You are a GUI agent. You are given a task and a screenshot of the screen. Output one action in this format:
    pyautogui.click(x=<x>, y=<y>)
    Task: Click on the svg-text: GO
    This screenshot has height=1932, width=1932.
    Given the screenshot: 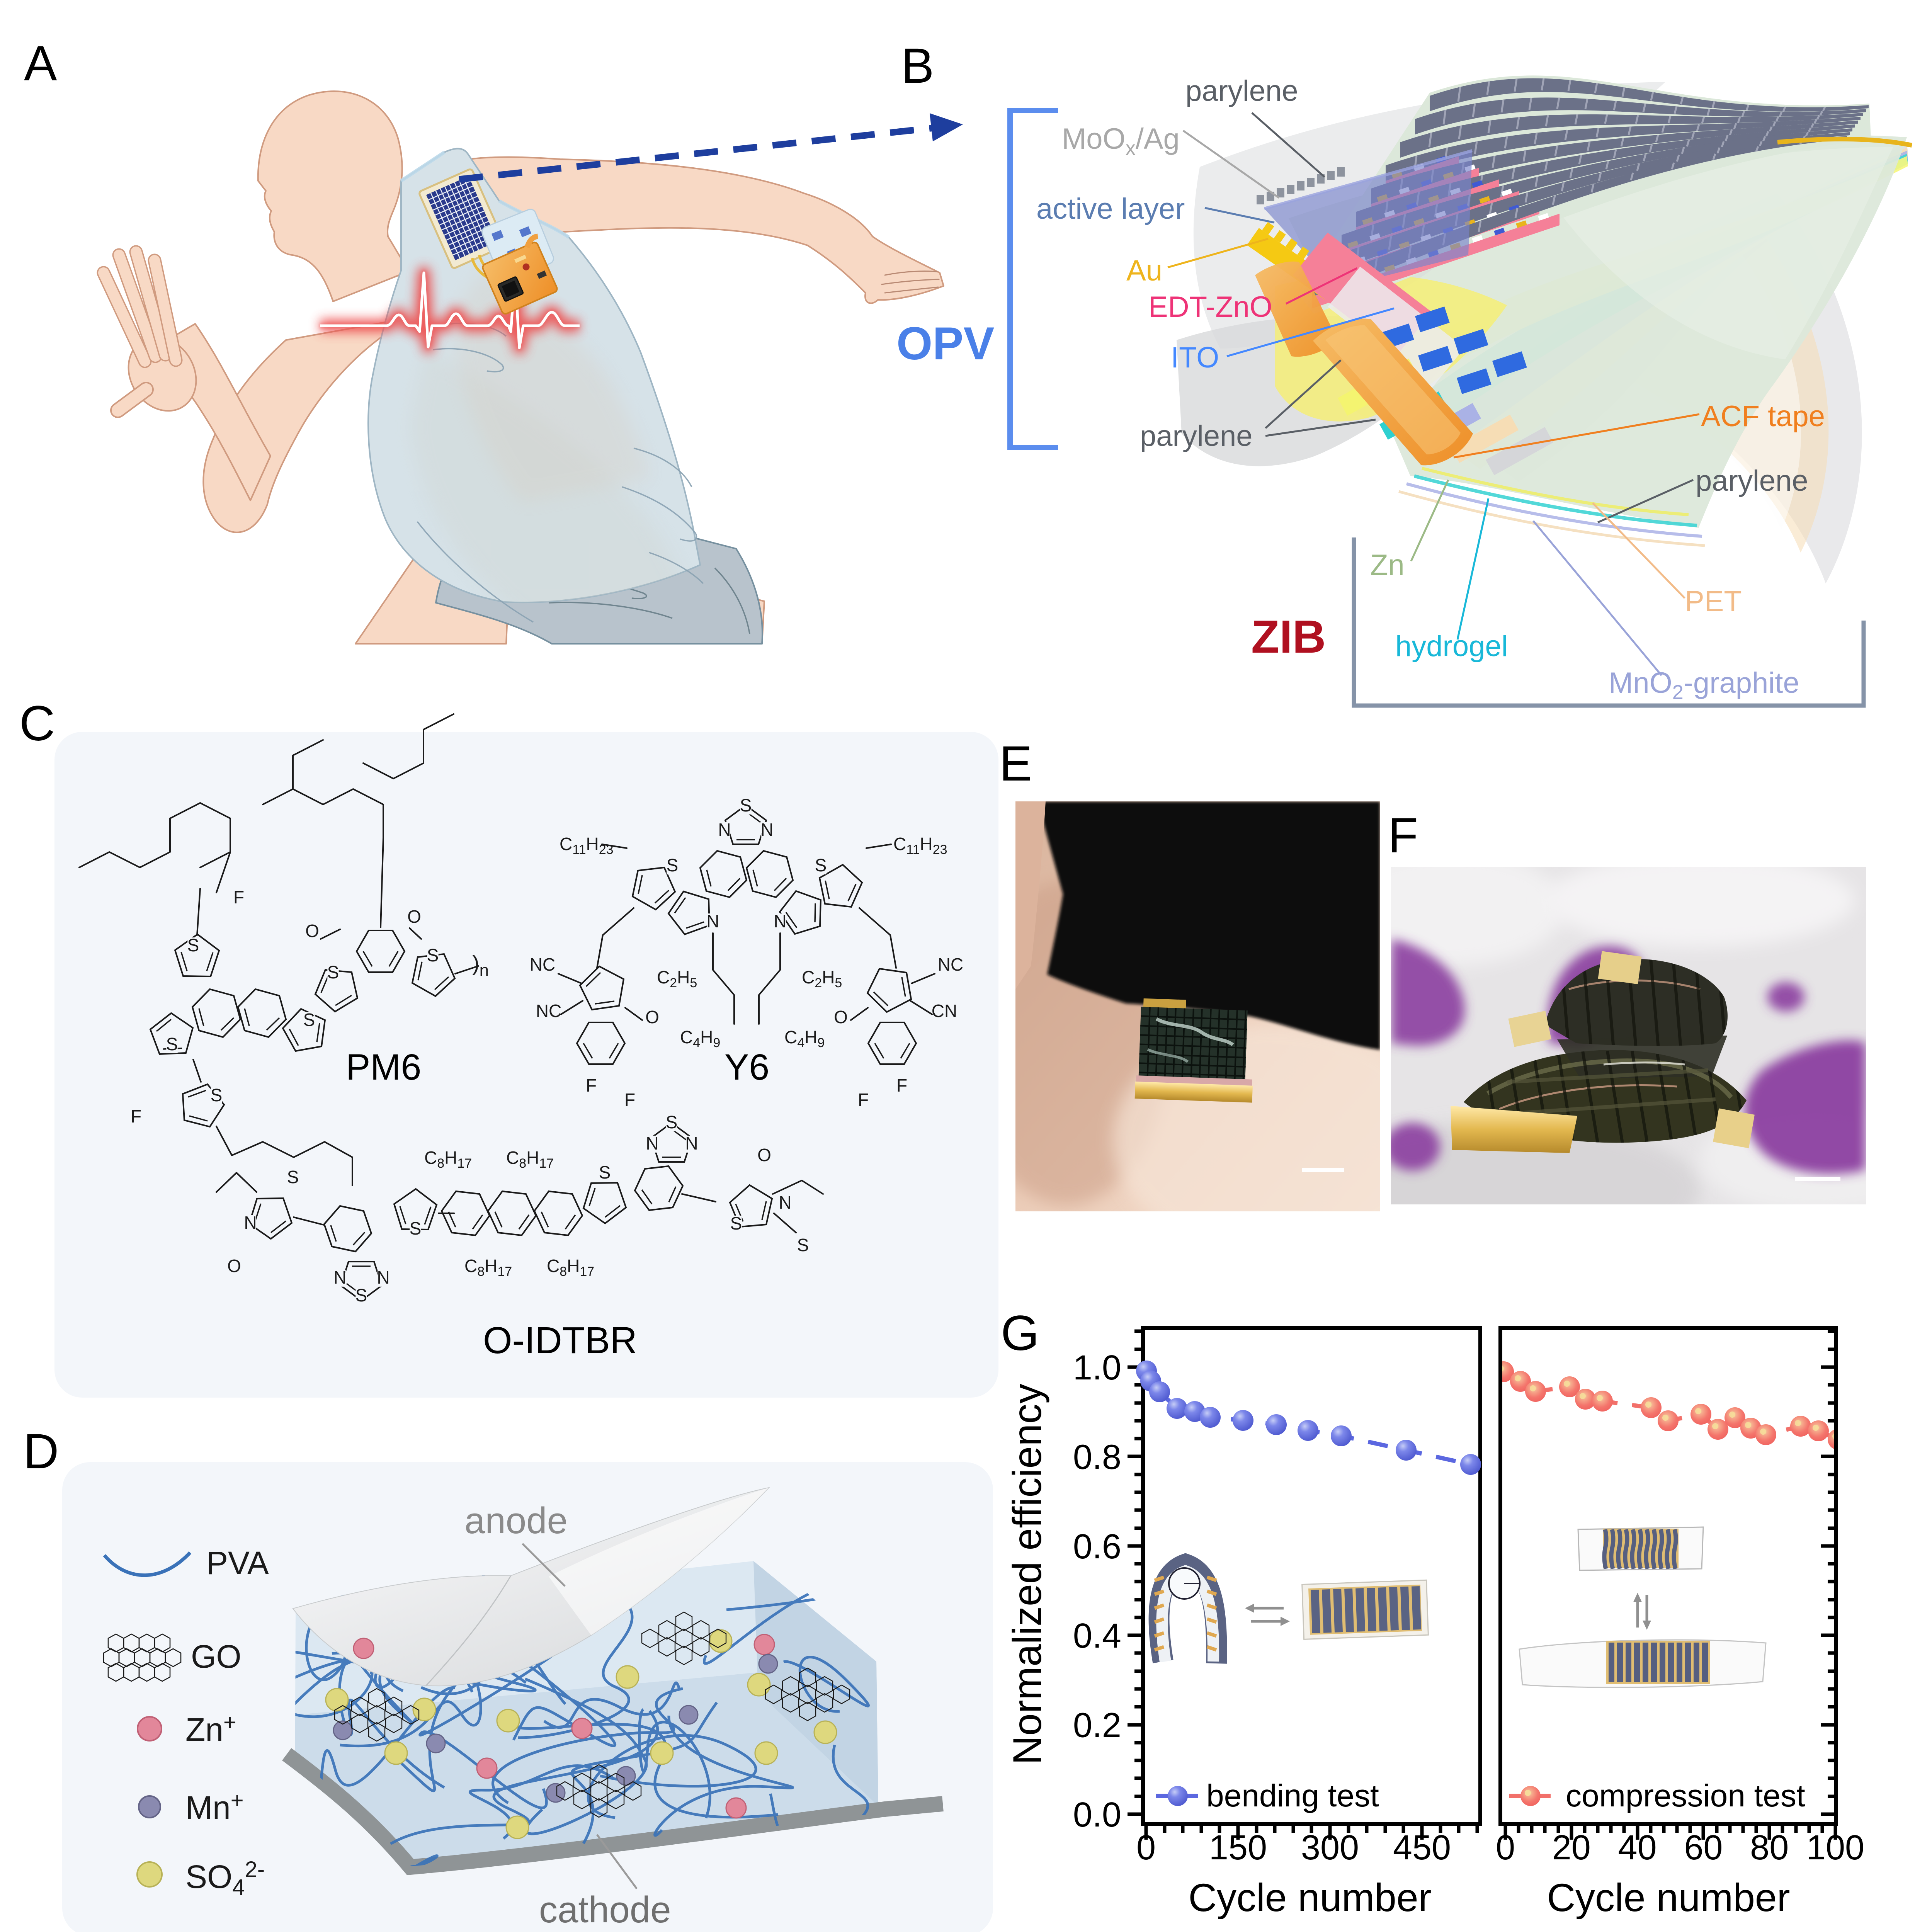 What is the action you would take?
    pyautogui.click(x=216, y=1657)
    